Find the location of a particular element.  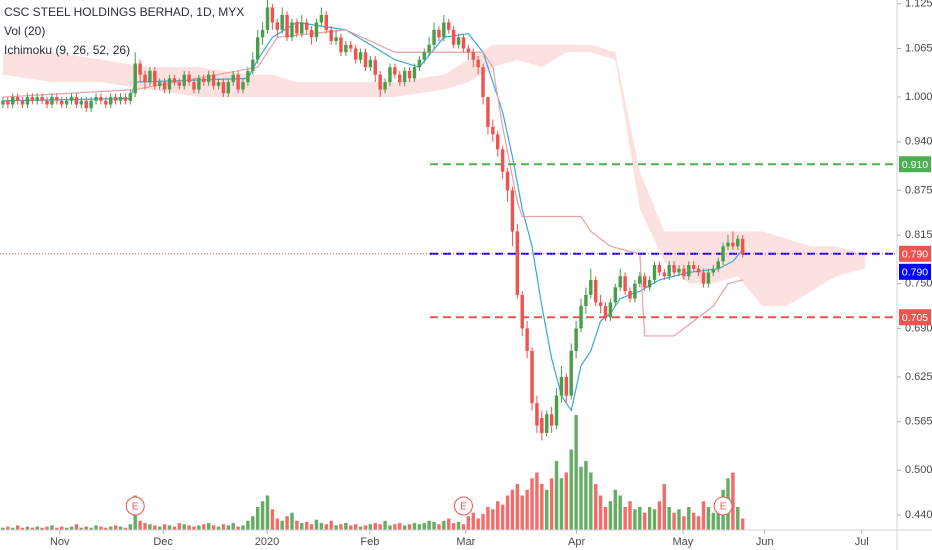

price-label-box is located at coordinates (915, 317).